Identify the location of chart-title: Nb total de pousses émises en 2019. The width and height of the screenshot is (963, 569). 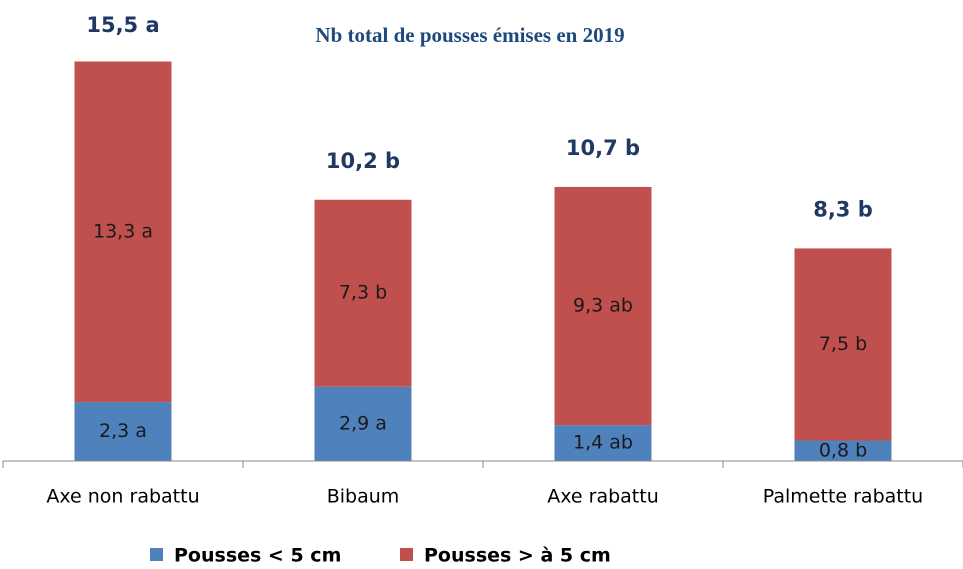
(469, 35).